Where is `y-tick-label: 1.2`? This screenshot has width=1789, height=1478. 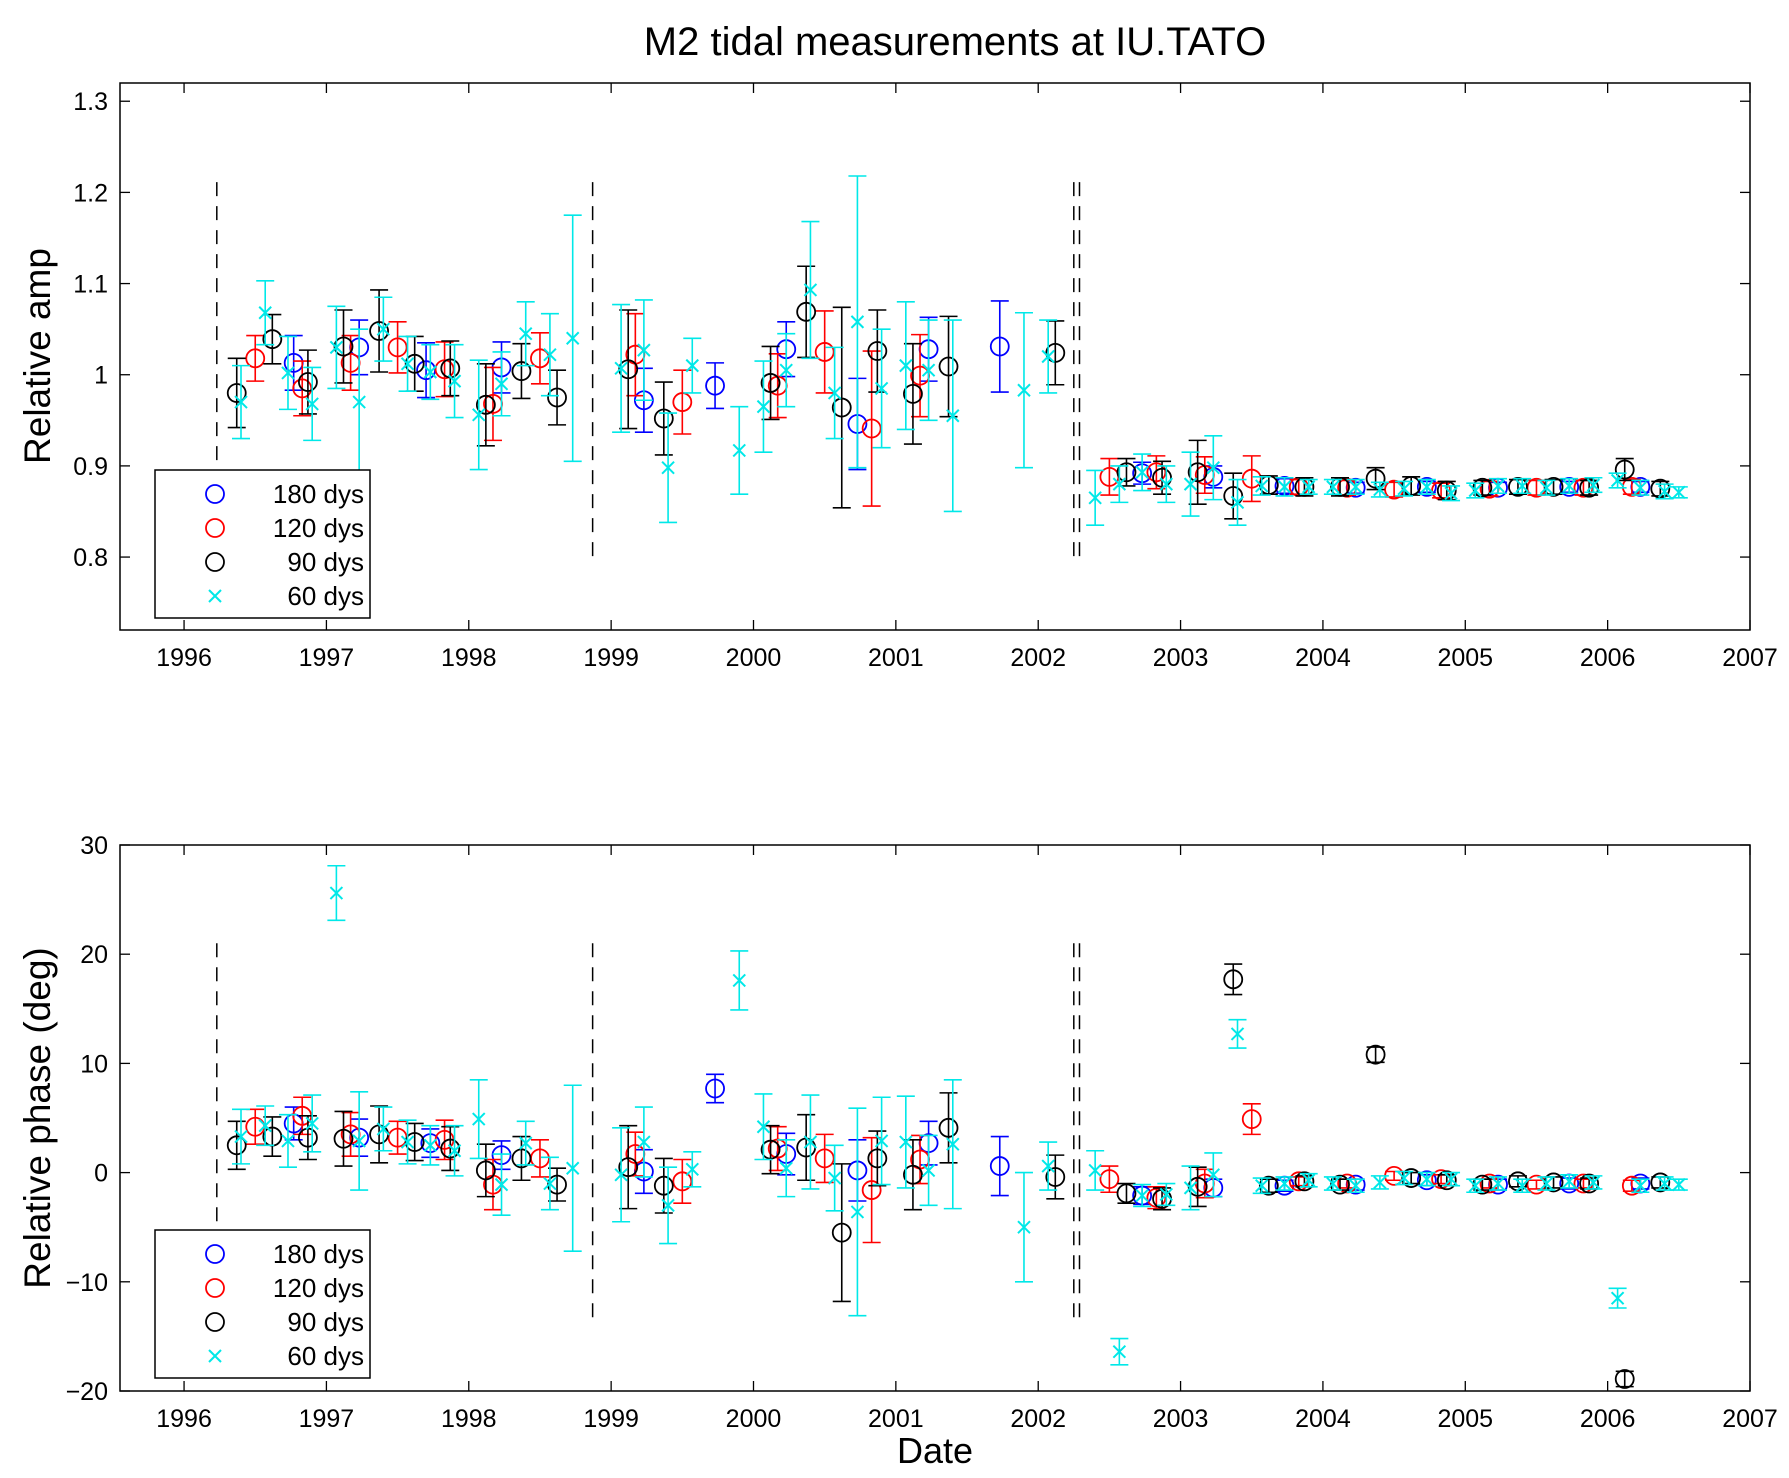 y-tick-label: 1.2 is located at coordinates (90, 193).